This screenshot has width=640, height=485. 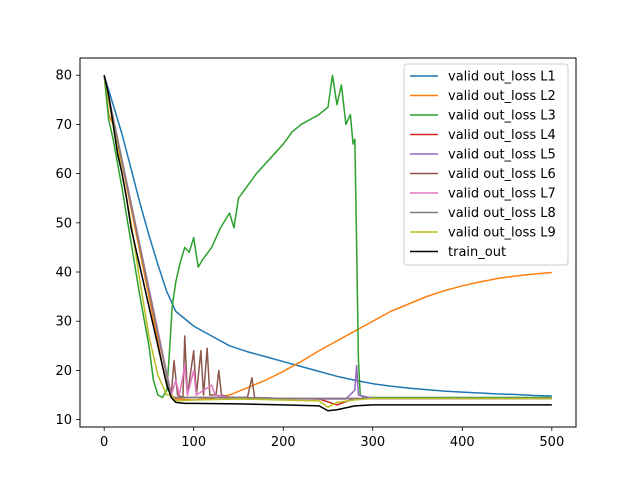 What do you see at coordinates (332, 438) in the screenshot?
I see `x-axis: 0 100 200 300 400 500` at bounding box center [332, 438].